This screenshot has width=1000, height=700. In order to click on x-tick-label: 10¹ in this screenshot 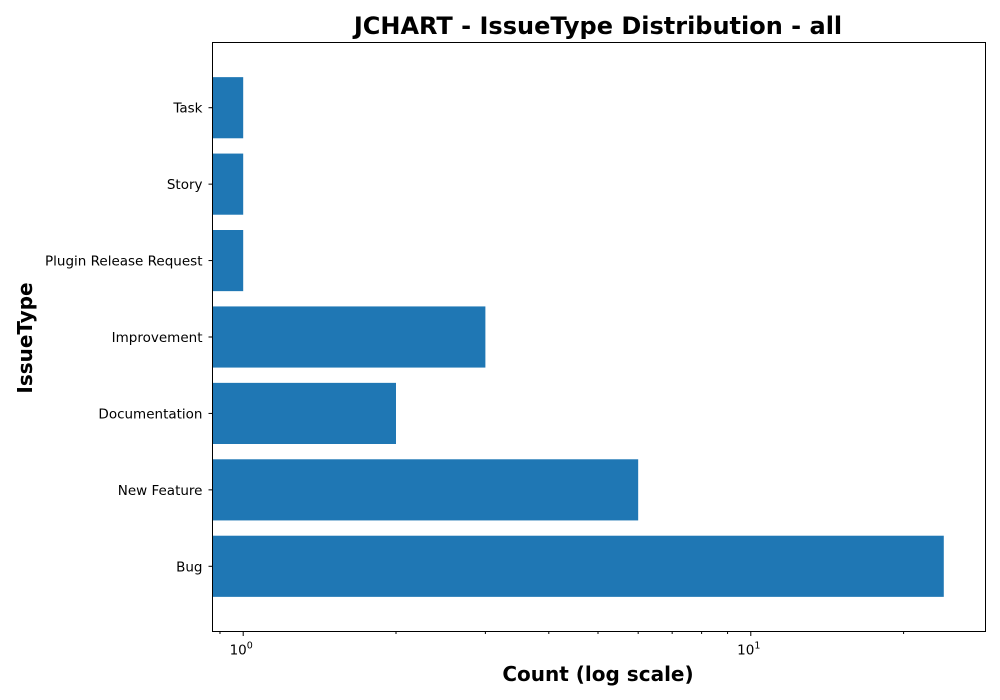, I will do `click(748, 650)`.